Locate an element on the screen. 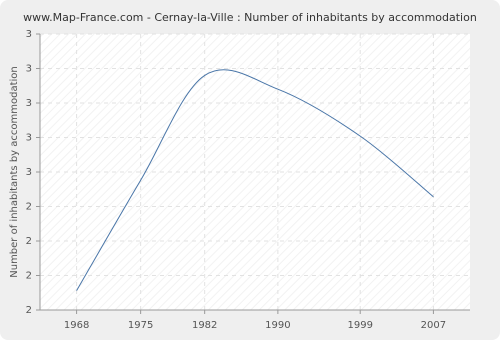 Image resolution: width=500 pixels, height=340 pixels. x-tick-label: 1990 is located at coordinates (277, 325).